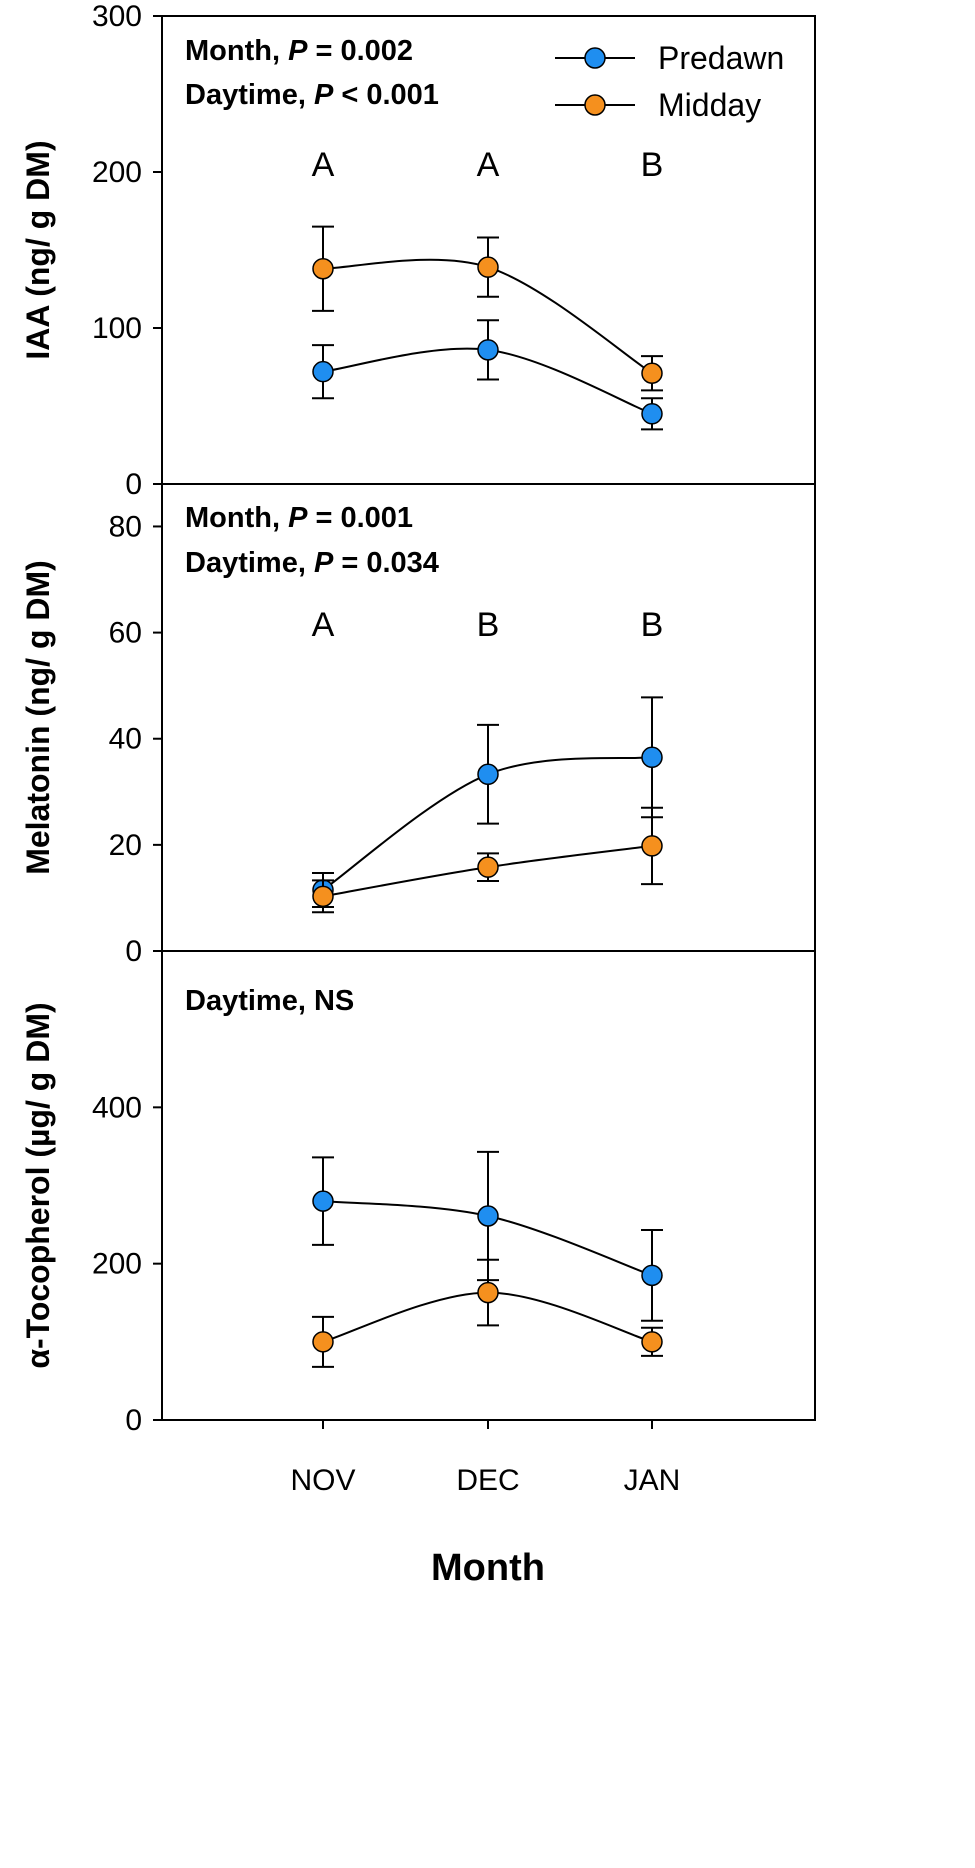 The width and height of the screenshot is (975, 1868). I want to click on stat-annotation: Daytime, P < 0.001, so click(312, 95).